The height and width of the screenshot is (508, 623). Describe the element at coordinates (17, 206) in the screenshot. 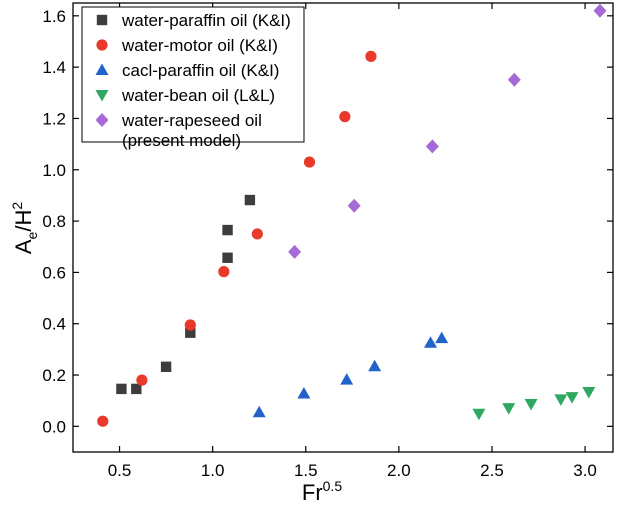

I see `y-axis-title-sup: 2` at that location.